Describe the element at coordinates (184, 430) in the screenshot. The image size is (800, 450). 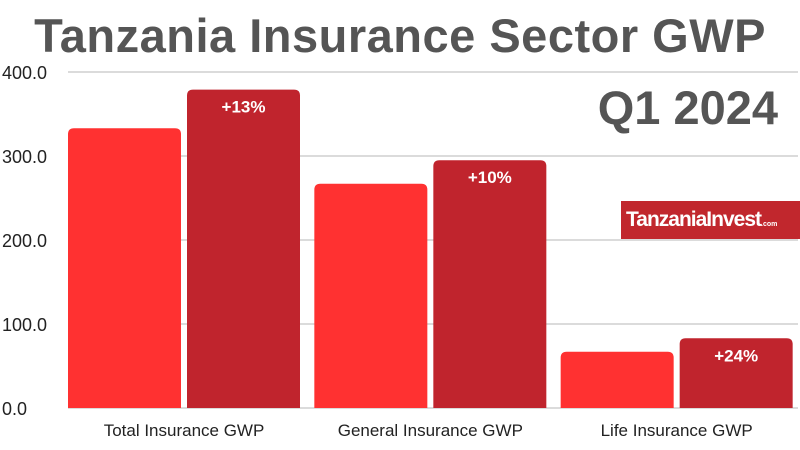
I see `x-tick-label: Total Insurance GWP` at that location.